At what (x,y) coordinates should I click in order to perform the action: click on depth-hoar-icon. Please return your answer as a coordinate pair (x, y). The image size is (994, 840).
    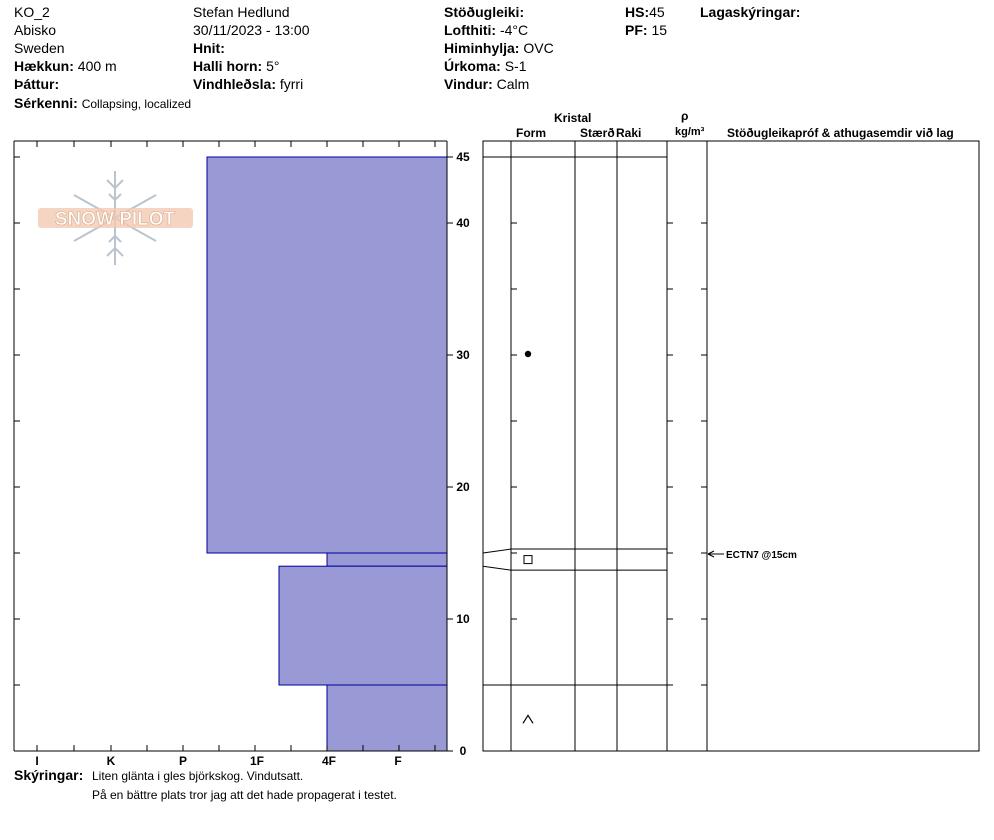
    Looking at the image, I should click on (528, 719).